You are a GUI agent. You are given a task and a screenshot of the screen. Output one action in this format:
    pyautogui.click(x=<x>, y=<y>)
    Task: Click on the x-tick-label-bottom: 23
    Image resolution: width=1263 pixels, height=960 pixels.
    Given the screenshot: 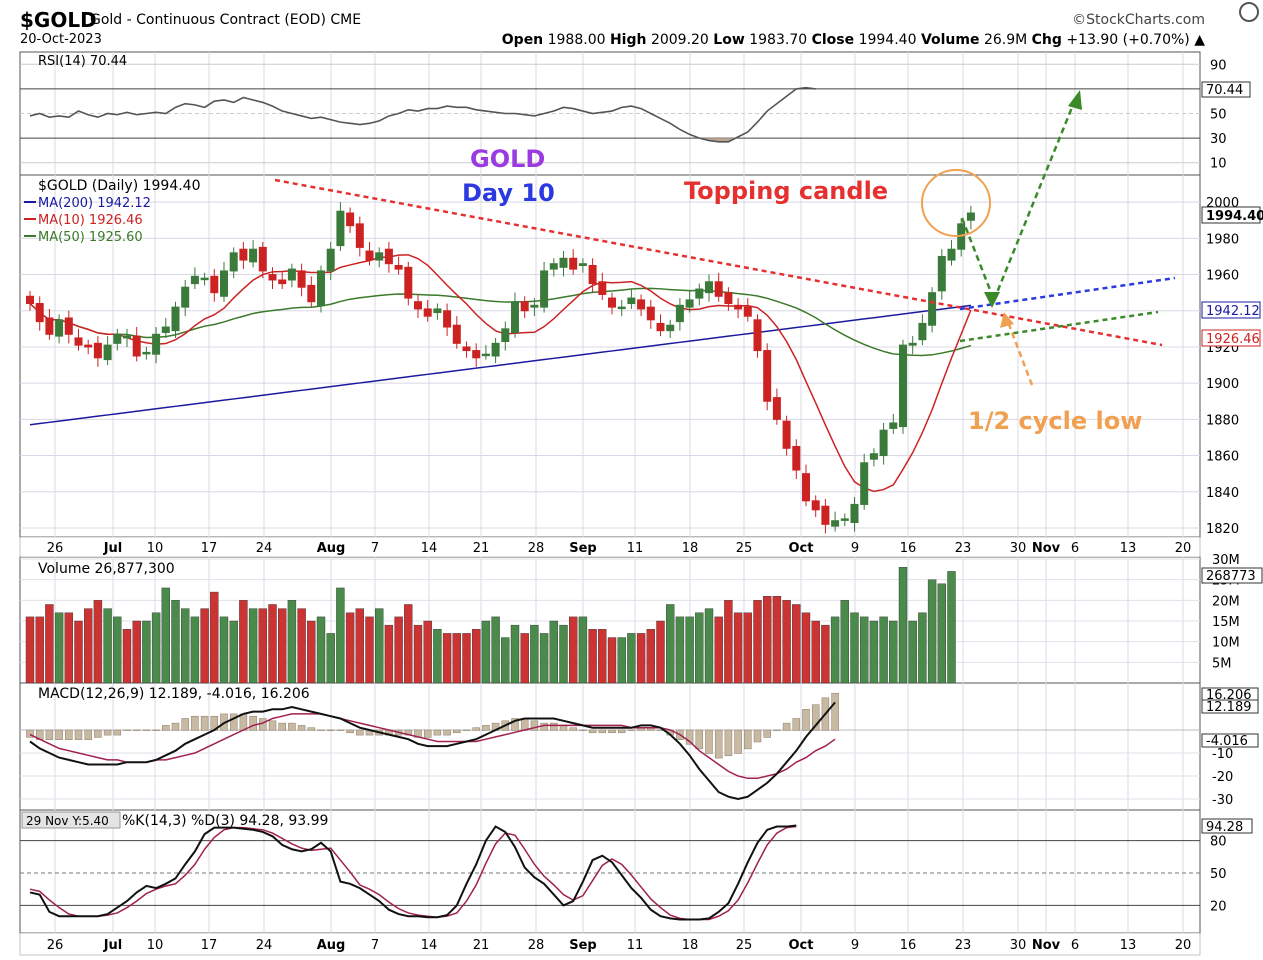 What is the action you would take?
    pyautogui.click(x=963, y=945)
    